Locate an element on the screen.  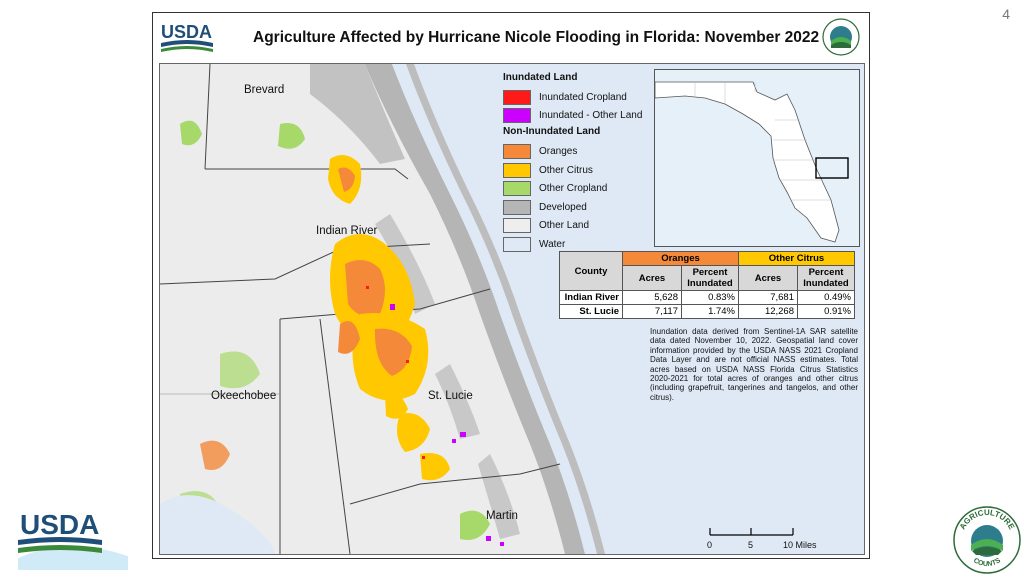
legend-label: Oranges is located at coordinates (558, 151).